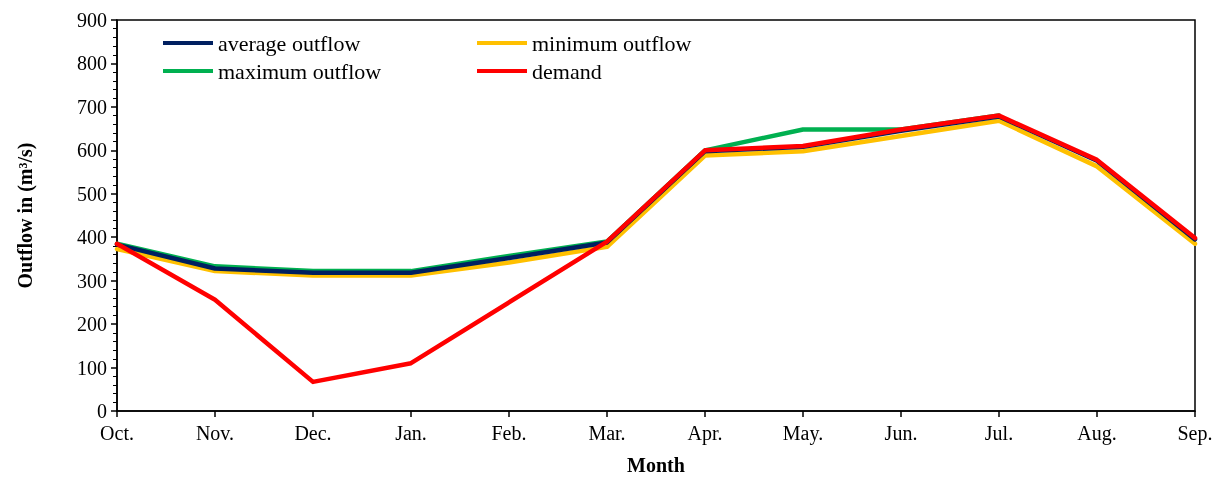  Describe the element at coordinates (612, 43) in the screenshot. I see `legend-label: minimum outflow` at that location.